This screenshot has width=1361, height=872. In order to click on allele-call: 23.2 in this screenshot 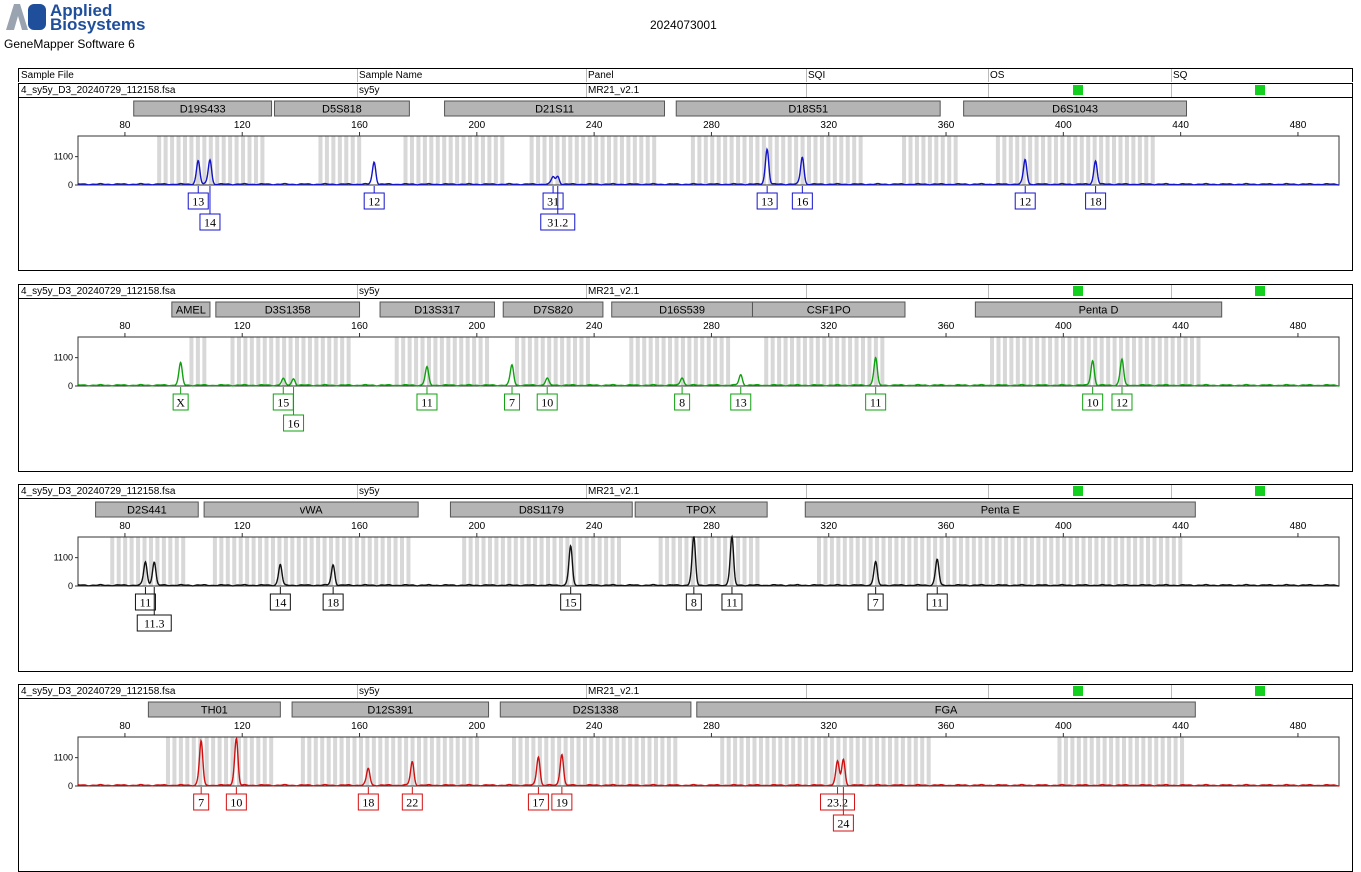, I will do `click(838, 799)`.